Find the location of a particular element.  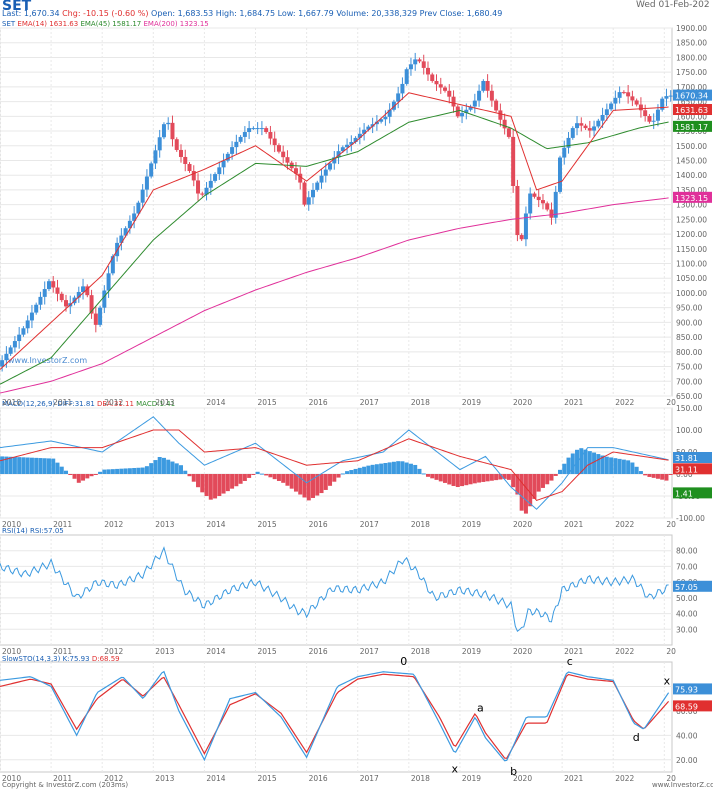

x-tick-label-3-0: 2010 is located at coordinates (11, 778).